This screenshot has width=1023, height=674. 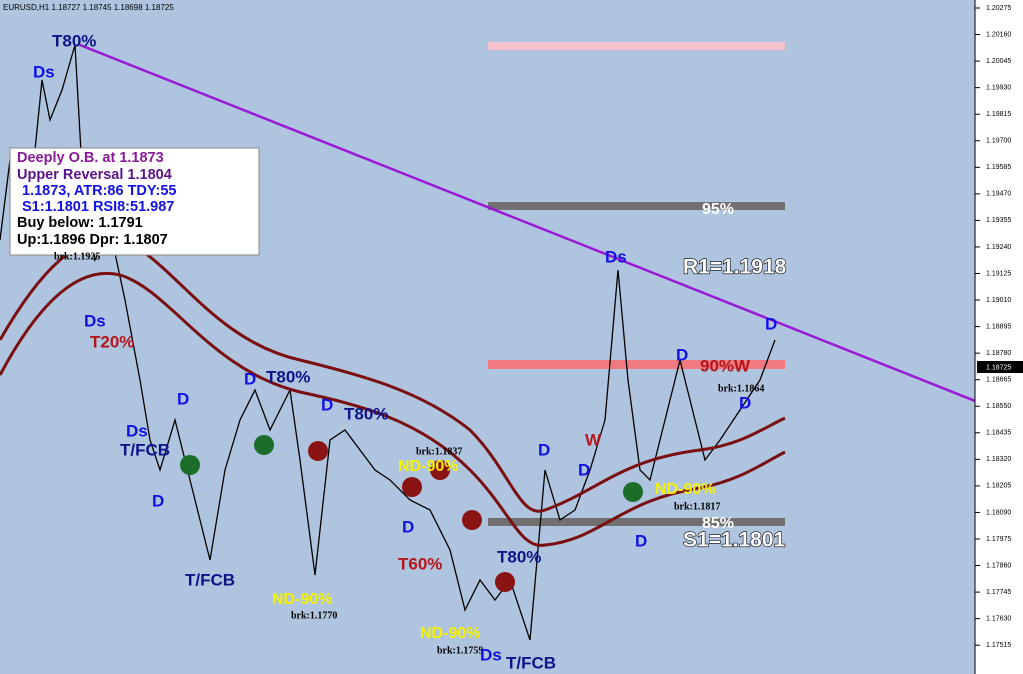 What do you see at coordinates (94, 175) in the screenshot?
I see `info-line: Upper Reversal 1.1804` at bounding box center [94, 175].